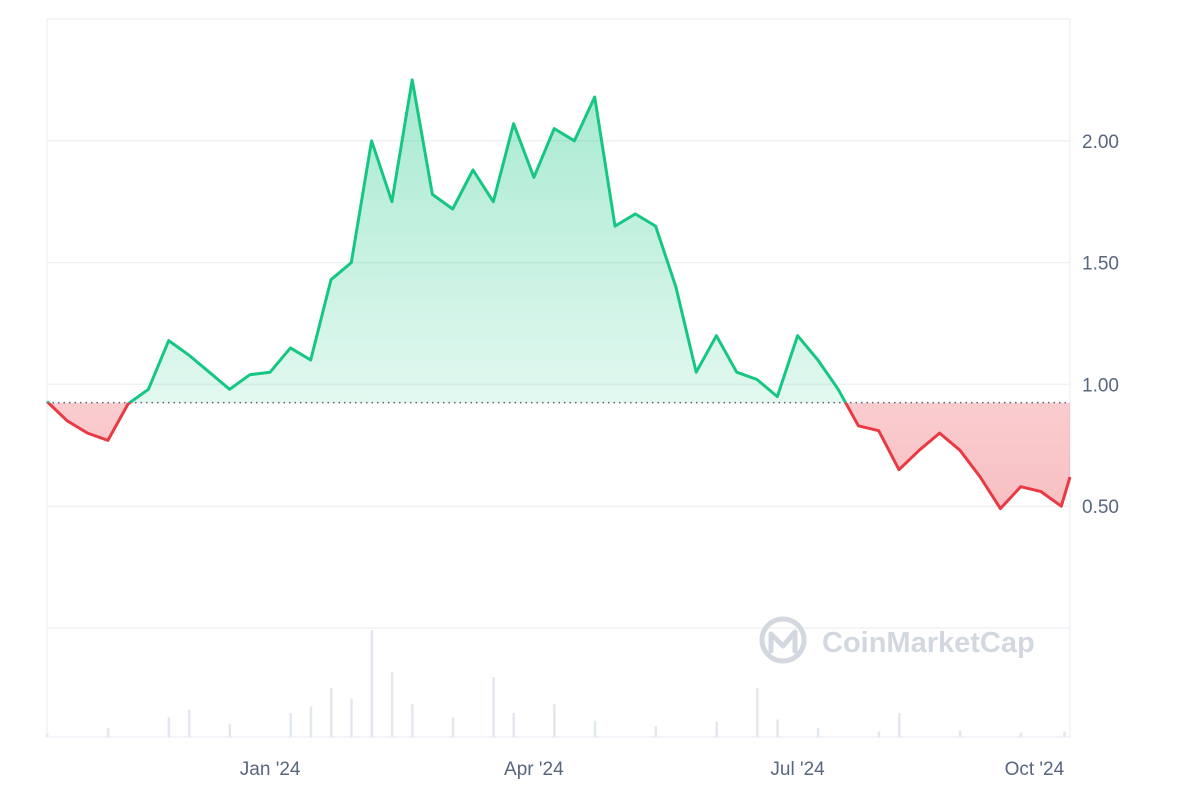  What do you see at coordinates (652, 769) in the screenshot?
I see `x-axis-ticks: Jan '24 Apr '24 Jul '24 Oct '24` at bounding box center [652, 769].